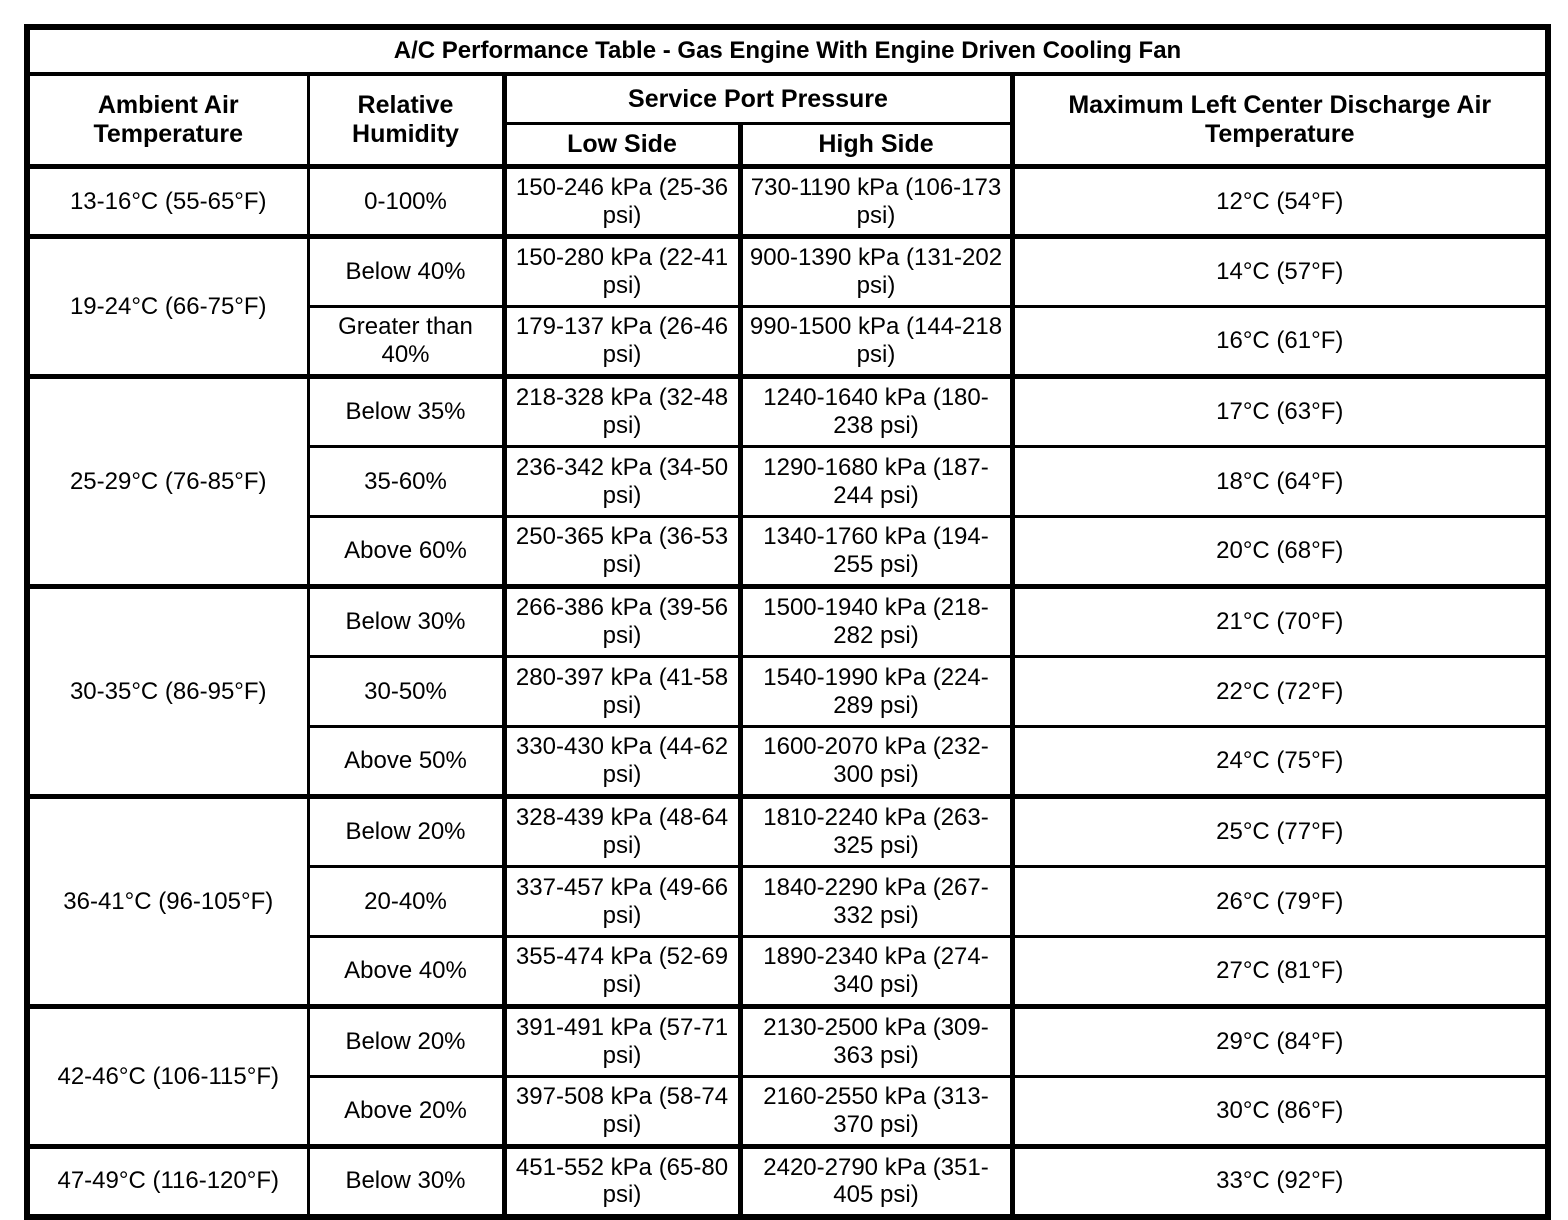 This screenshot has width=1568, height=1220. What do you see at coordinates (167, 1076) in the screenshot?
I see `ambient-temperature-cell: 42-46°C (106-115°F)` at bounding box center [167, 1076].